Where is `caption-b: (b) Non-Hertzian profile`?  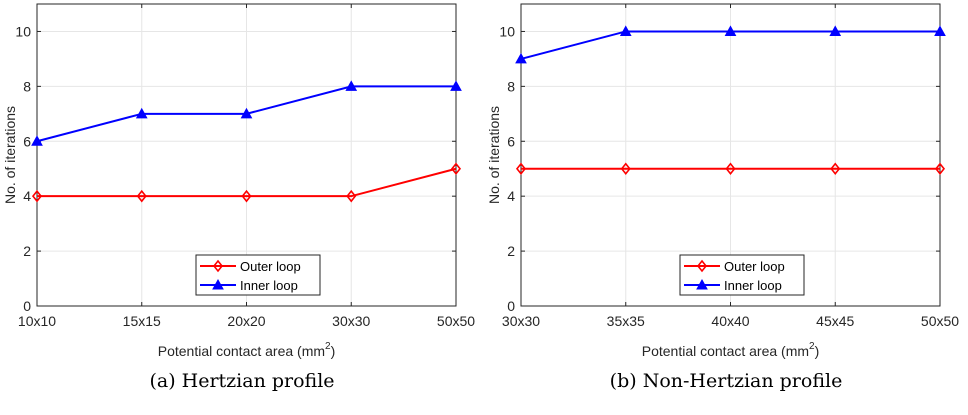
caption-b: (b) Non-Hertzian profile is located at coordinates (726, 381).